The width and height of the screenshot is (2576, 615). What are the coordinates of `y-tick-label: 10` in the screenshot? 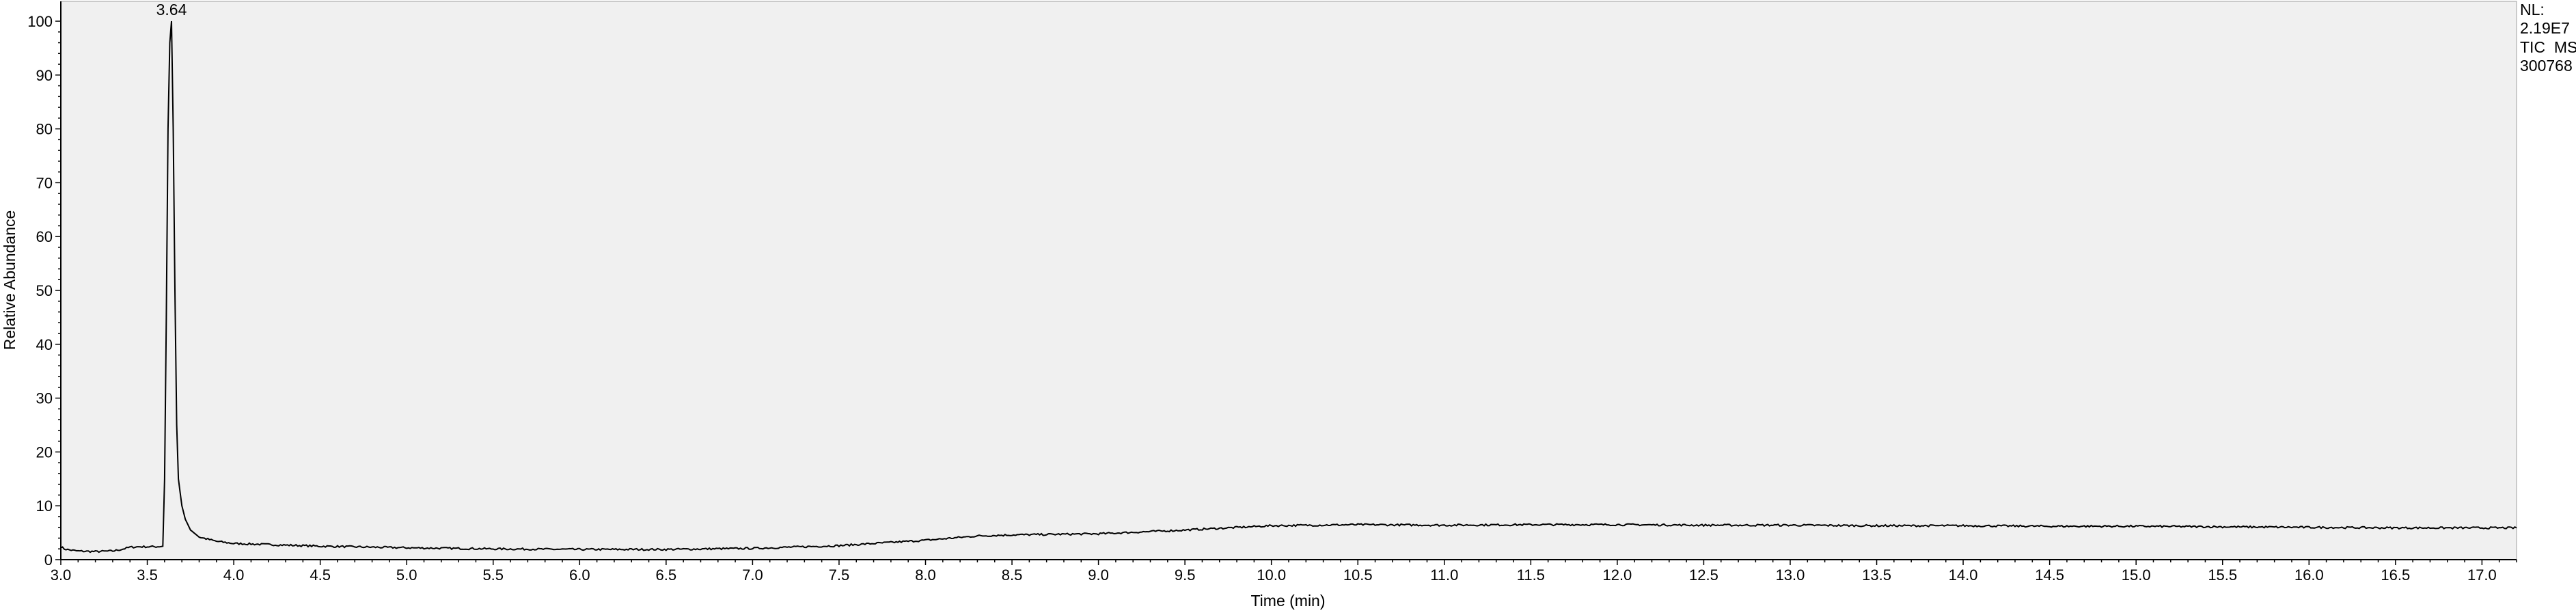 It's located at (44, 506).